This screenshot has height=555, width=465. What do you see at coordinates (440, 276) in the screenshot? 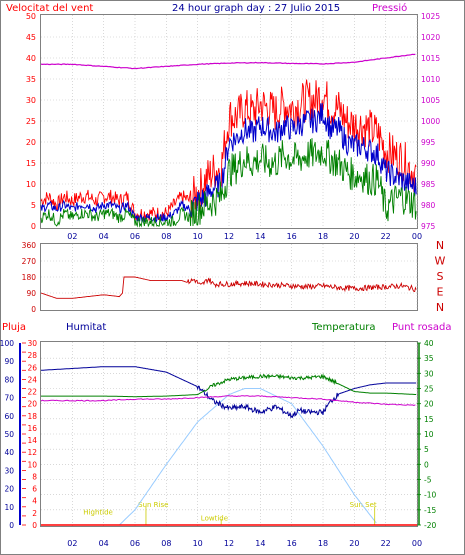
I see `compass-label: S` at bounding box center [440, 276].